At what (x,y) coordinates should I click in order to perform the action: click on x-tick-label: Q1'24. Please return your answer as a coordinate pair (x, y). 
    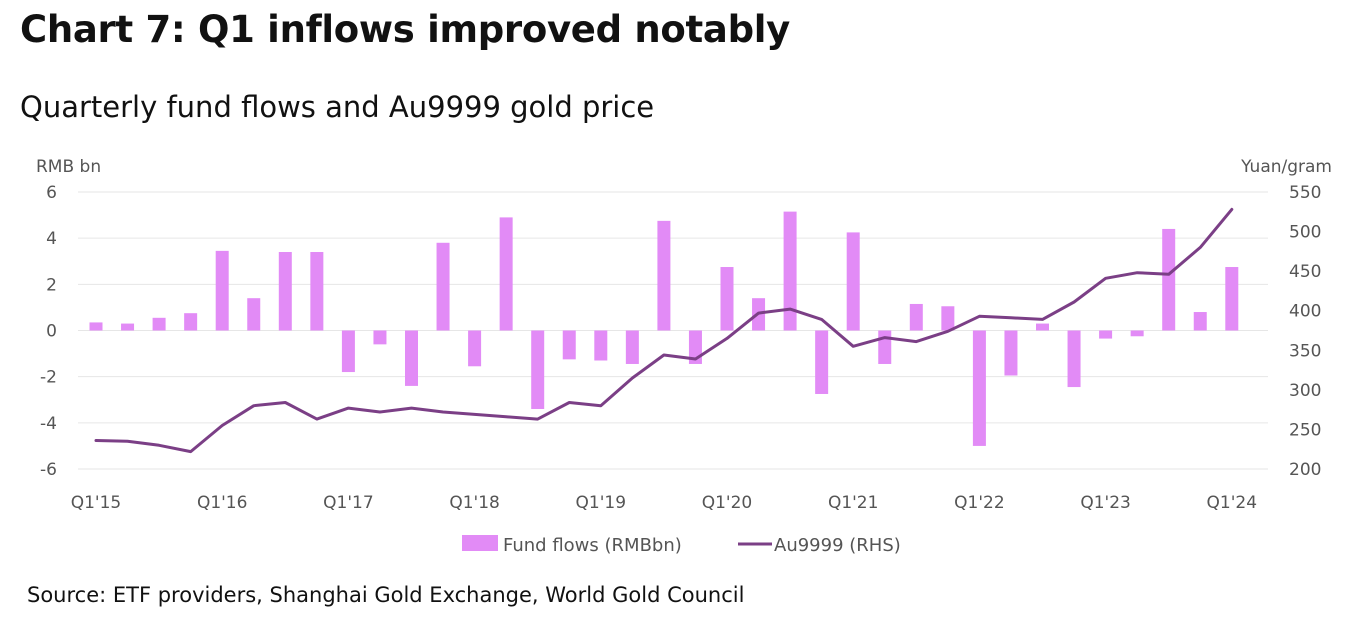
    Looking at the image, I should click on (1232, 503).